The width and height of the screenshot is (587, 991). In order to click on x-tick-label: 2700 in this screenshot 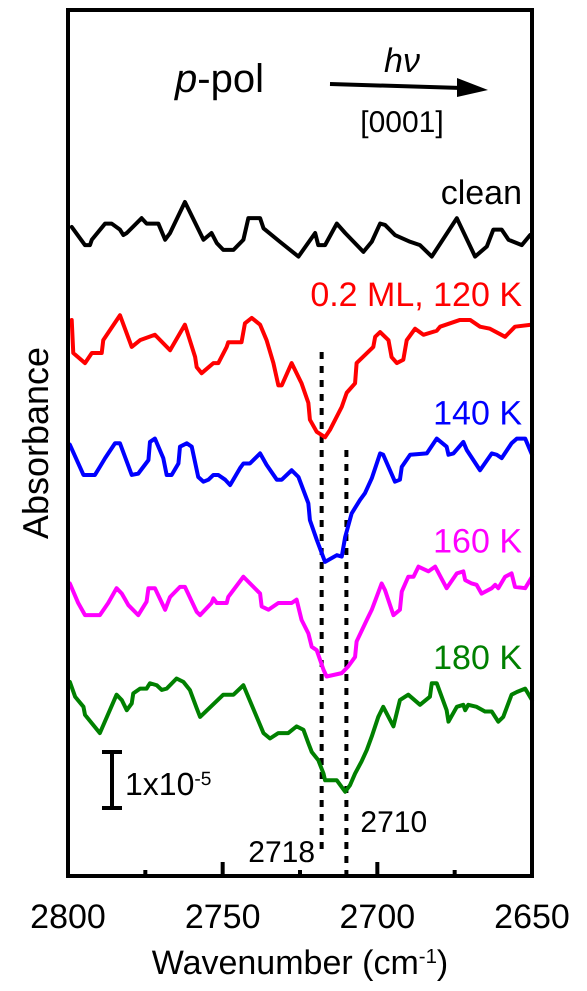, I will do `click(378, 917)`.